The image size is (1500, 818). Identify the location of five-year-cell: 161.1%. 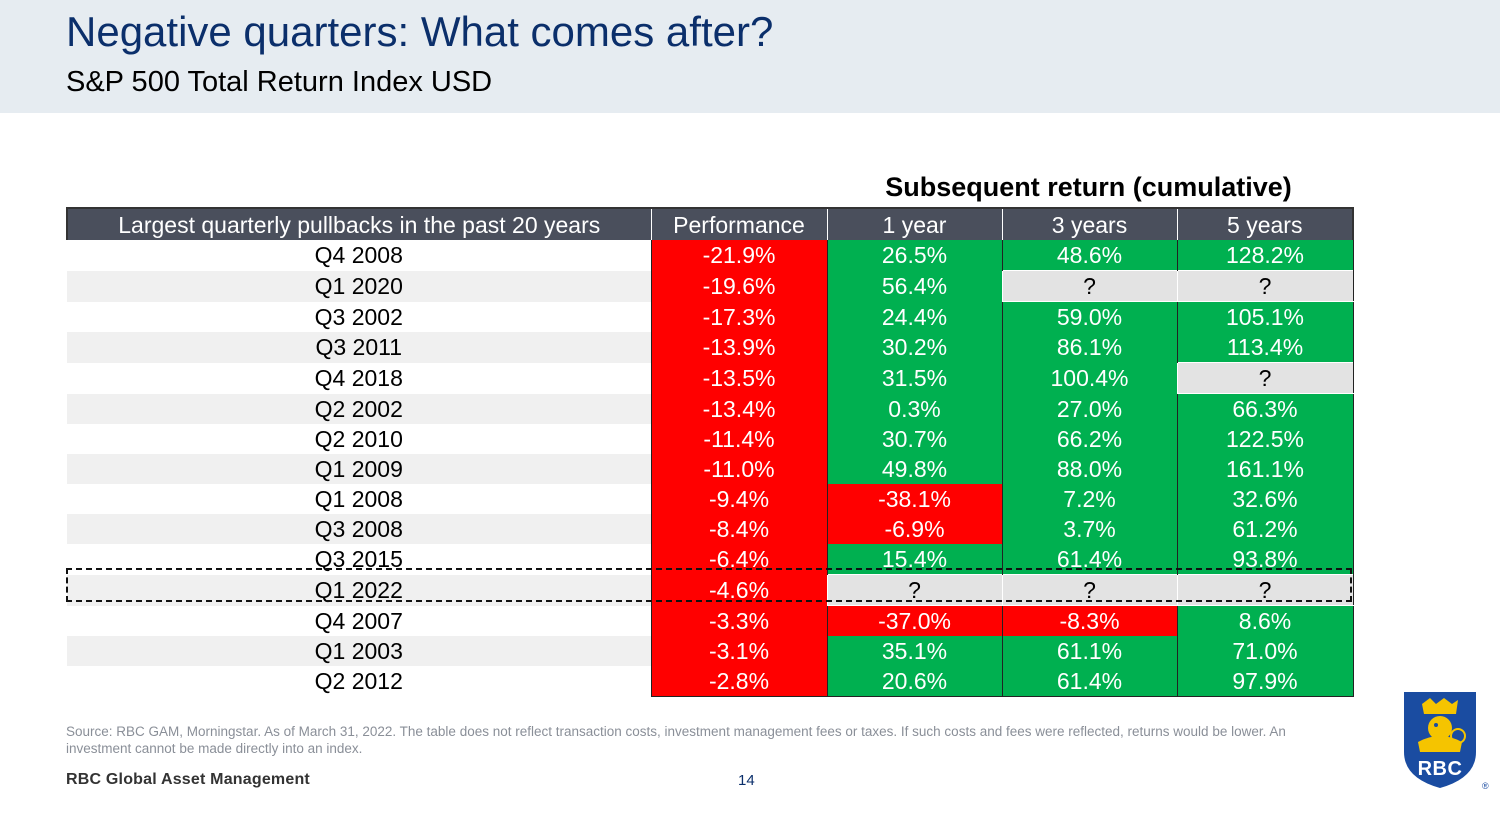
(1265, 469).